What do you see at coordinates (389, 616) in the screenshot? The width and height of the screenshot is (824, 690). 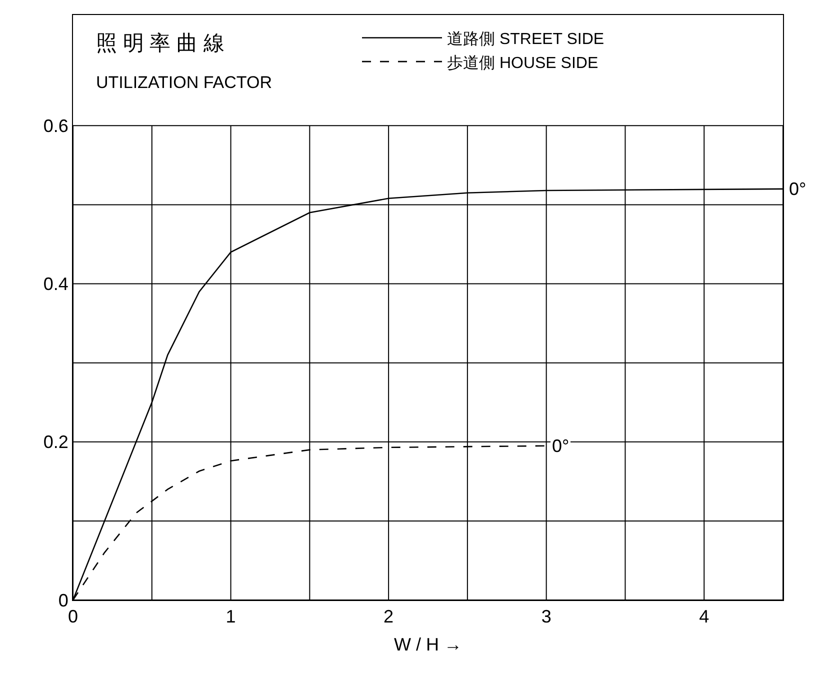 I see `x-tick-label: 2` at bounding box center [389, 616].